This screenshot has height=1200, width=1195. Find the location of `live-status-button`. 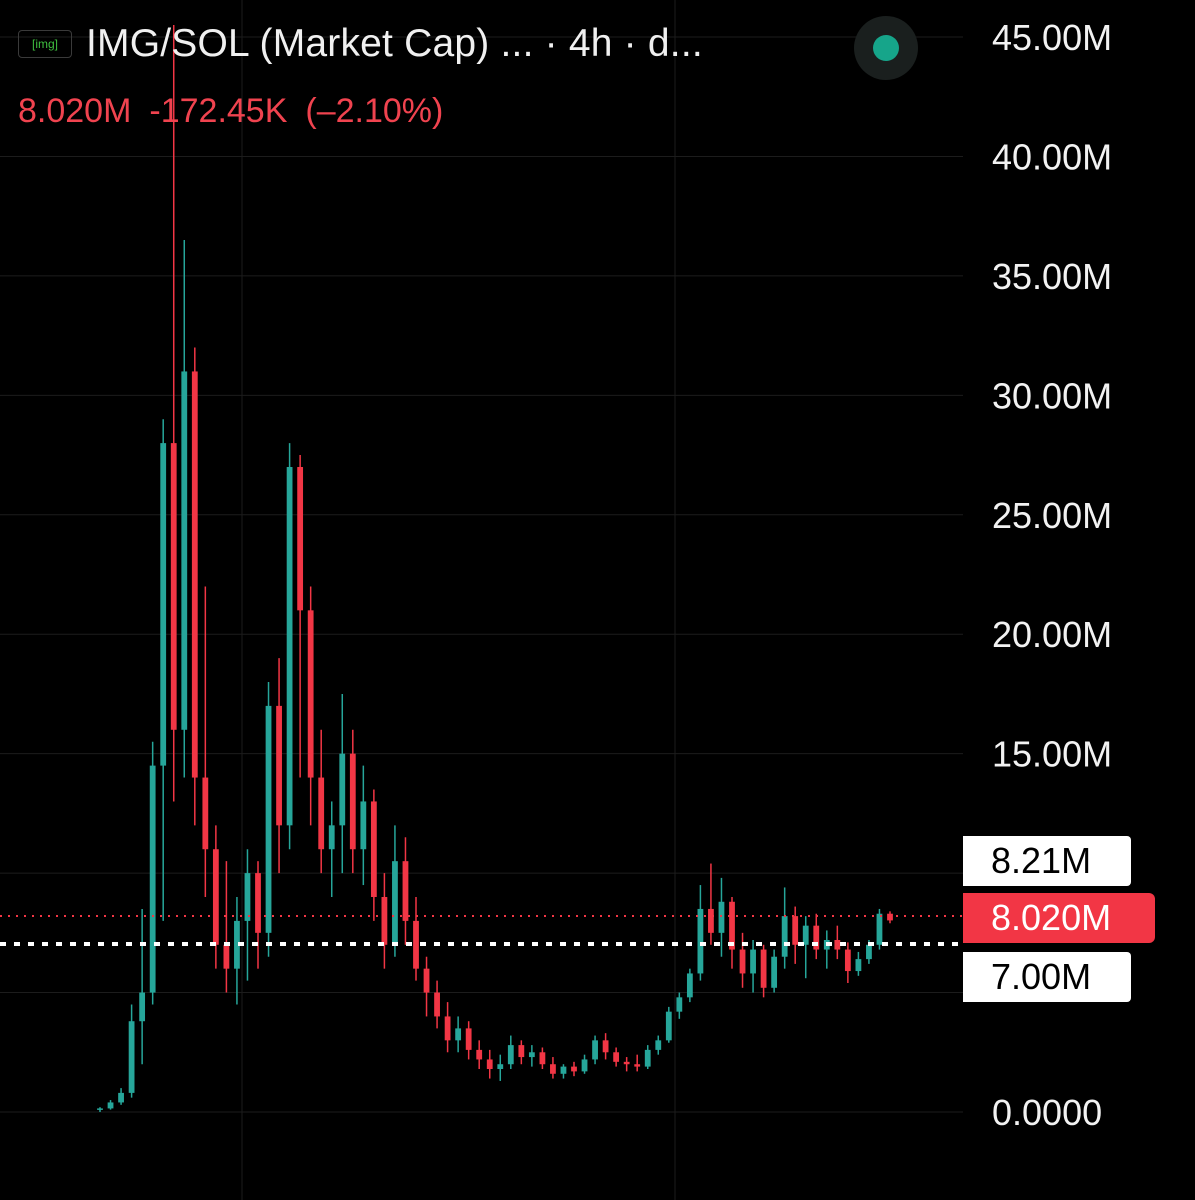

live-status-button is located at coordinates (886, 48).